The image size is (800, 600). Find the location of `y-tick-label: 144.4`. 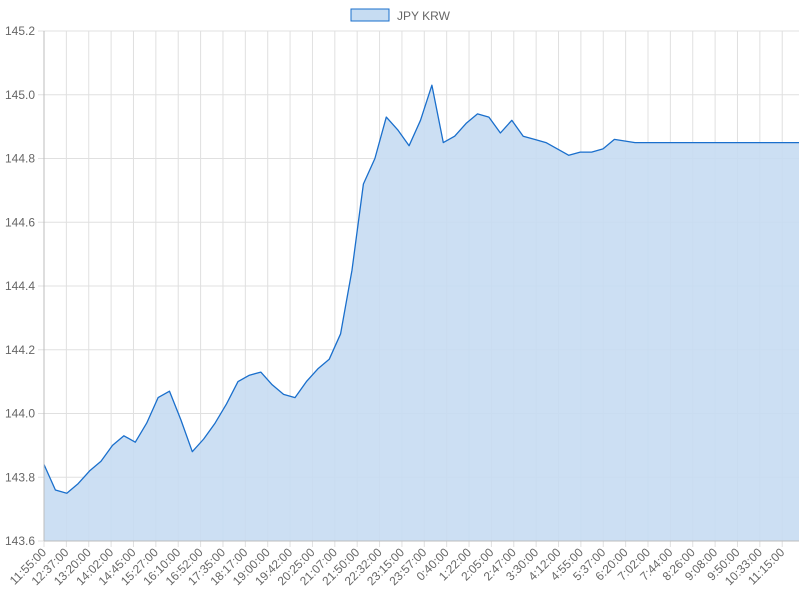

y-tick-label: 144.4 is located at coordinates (20, 286).